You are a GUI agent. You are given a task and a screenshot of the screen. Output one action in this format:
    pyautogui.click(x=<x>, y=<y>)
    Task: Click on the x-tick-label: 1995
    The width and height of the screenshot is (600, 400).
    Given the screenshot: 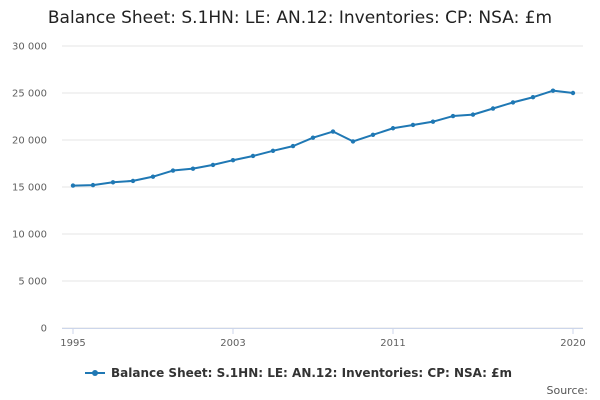 What is the action you would take?
    pyautogui.click(x=72, y=343)
    